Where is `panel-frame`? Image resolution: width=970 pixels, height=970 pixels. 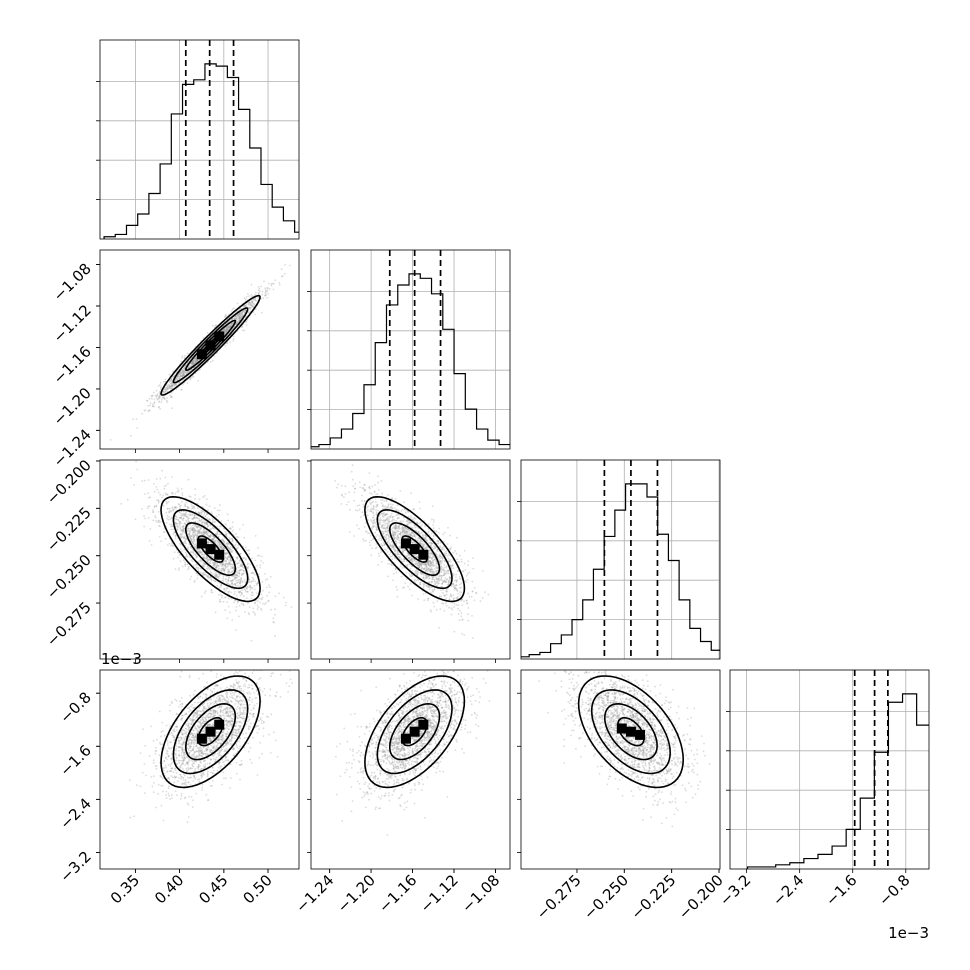
panel-frame is located at coordinates (199, 559).